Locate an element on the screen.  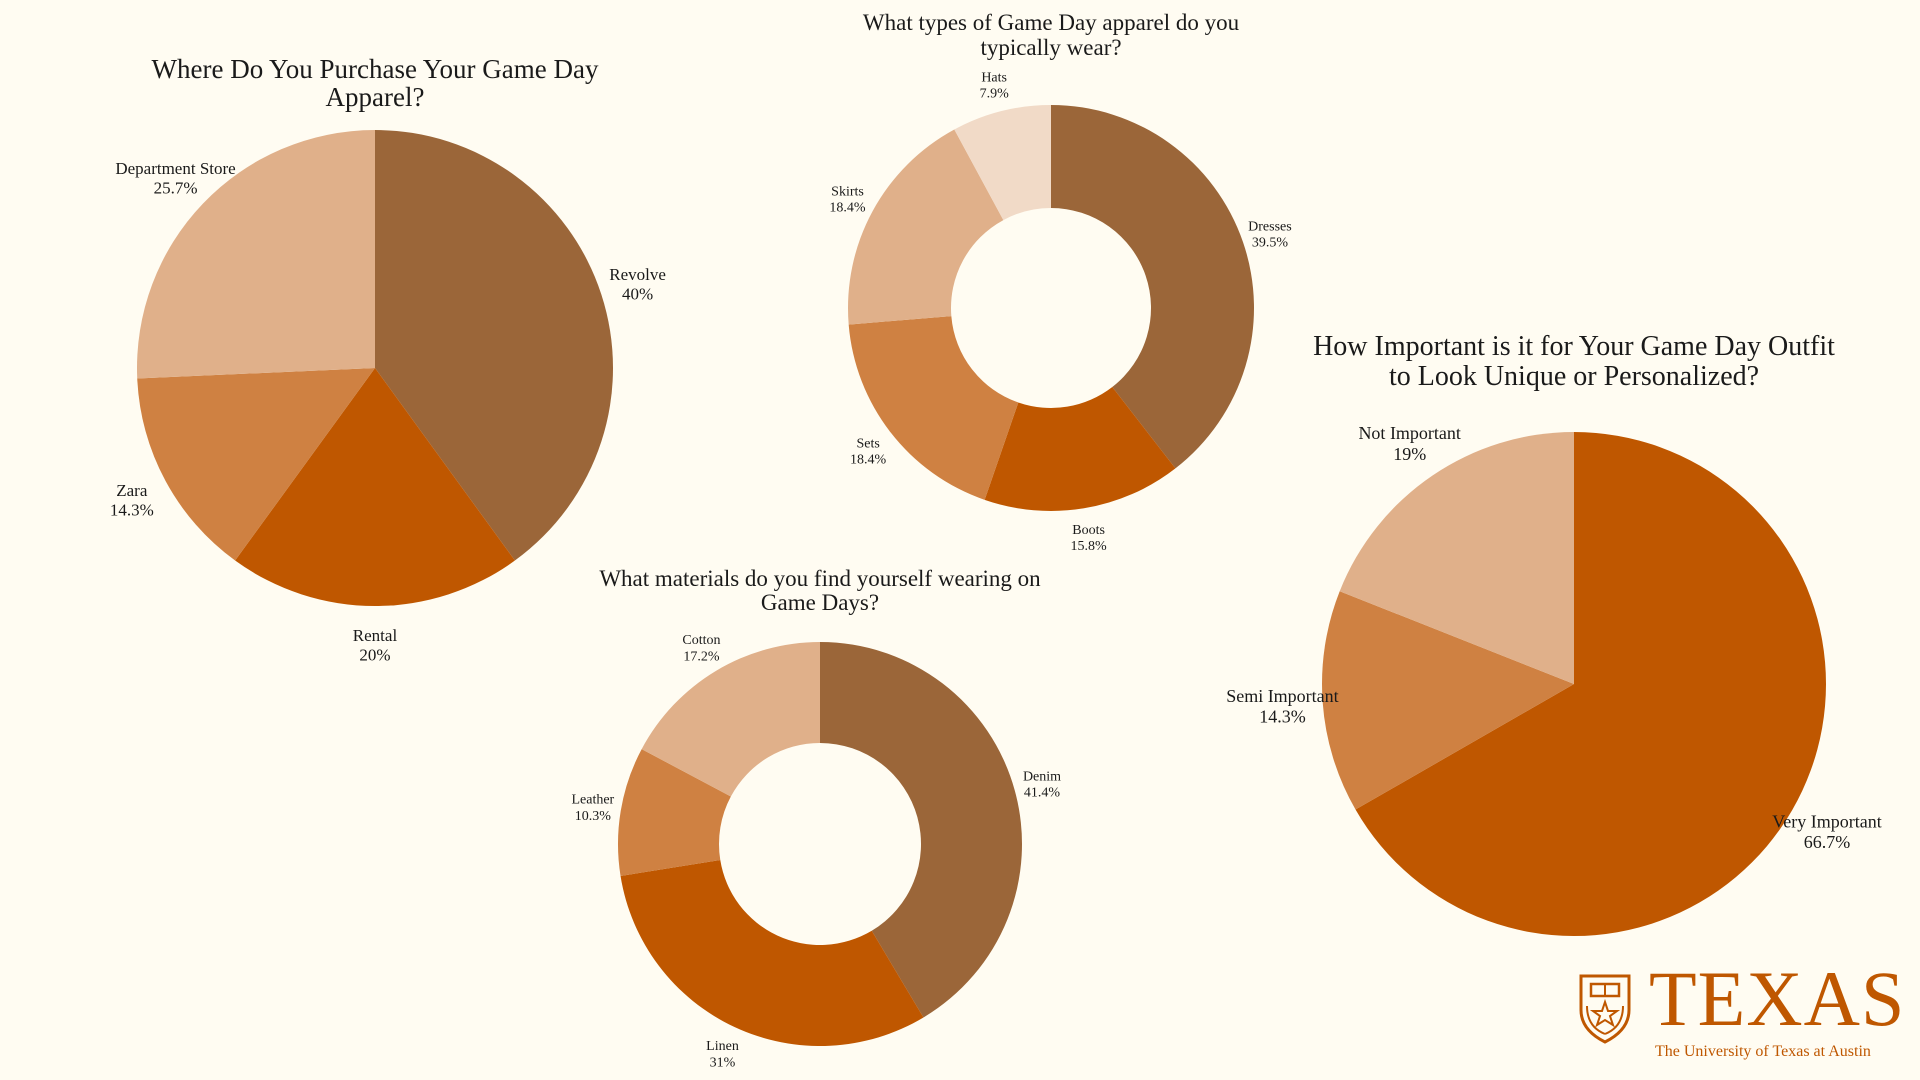
slice-value-label: 15.8% is located at coordinates (1089, 546).